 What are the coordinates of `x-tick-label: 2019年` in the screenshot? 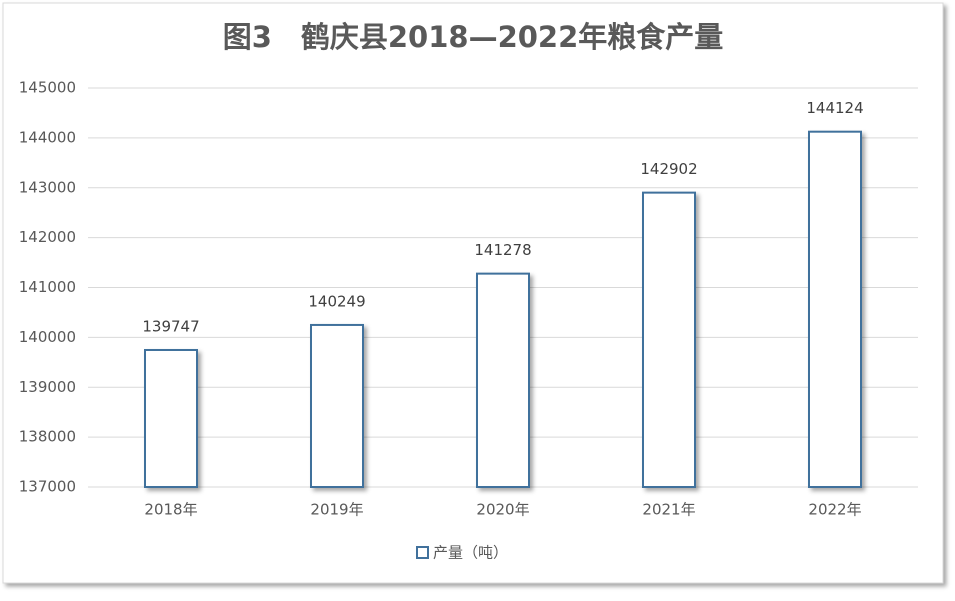 It's located at (336, 510).